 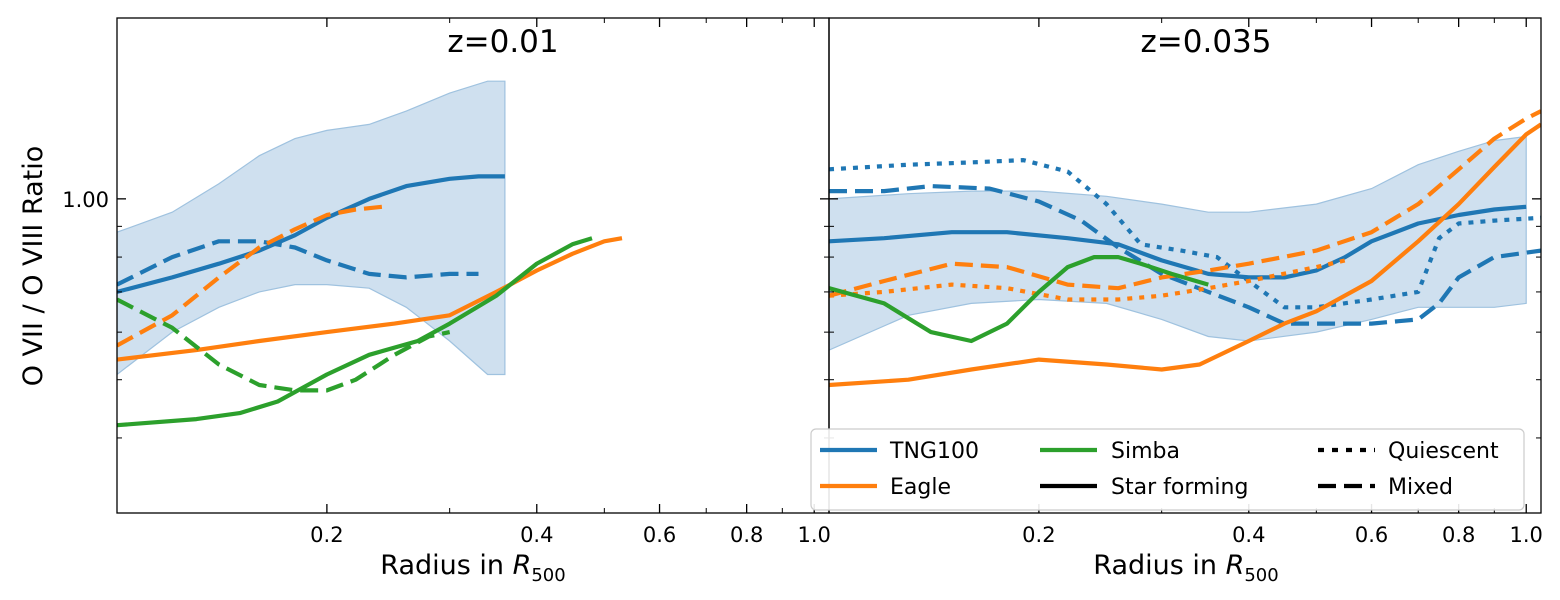 I want to click on x-tick-label-p1: 0.4, so click(x=1248, y=535).